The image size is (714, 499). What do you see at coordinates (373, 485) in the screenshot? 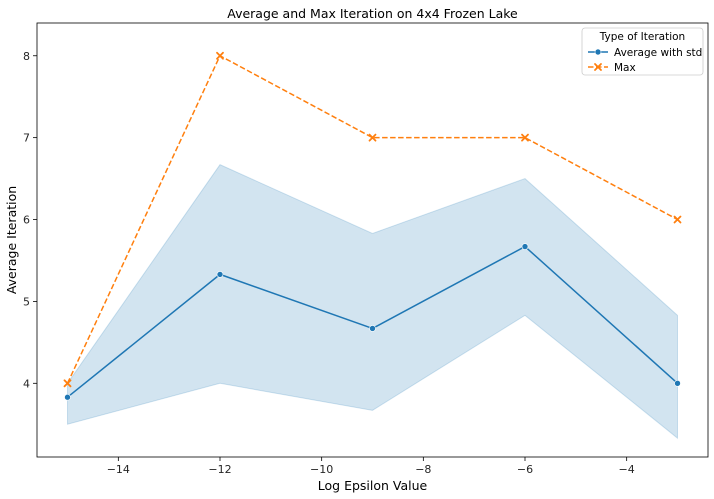
I see `x-axis-label: Log Epsilon Value` at bounding box center [373, 485].